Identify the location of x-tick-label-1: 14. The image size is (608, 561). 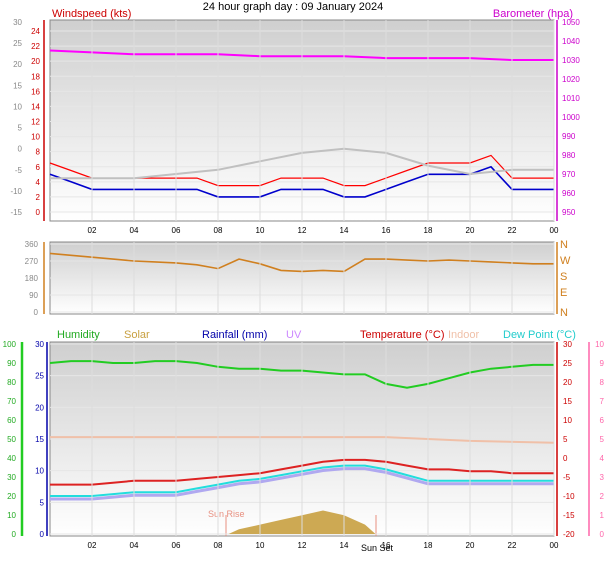
(344, 230).